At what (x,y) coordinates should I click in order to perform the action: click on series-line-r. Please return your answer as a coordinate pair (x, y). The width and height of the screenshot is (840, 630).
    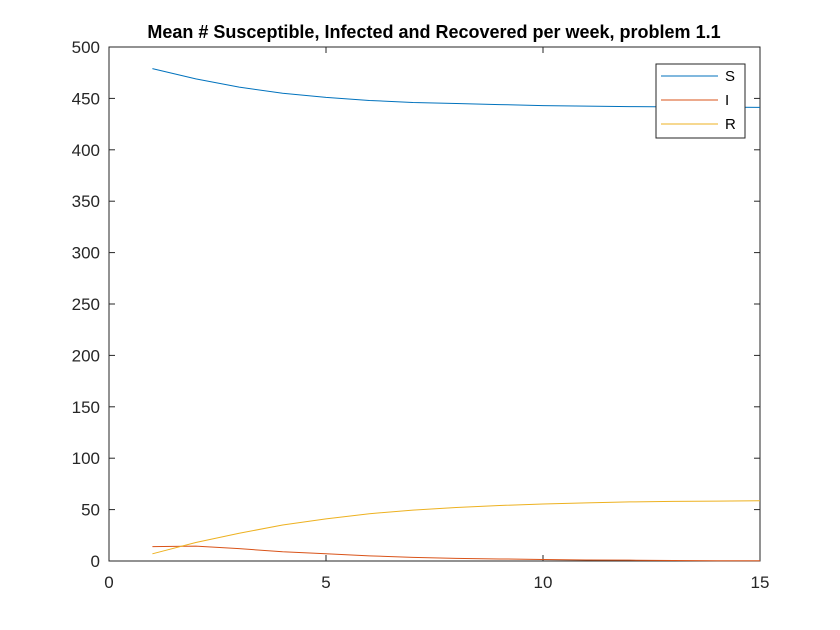
    Looking at the image, I should click on (456, 527).